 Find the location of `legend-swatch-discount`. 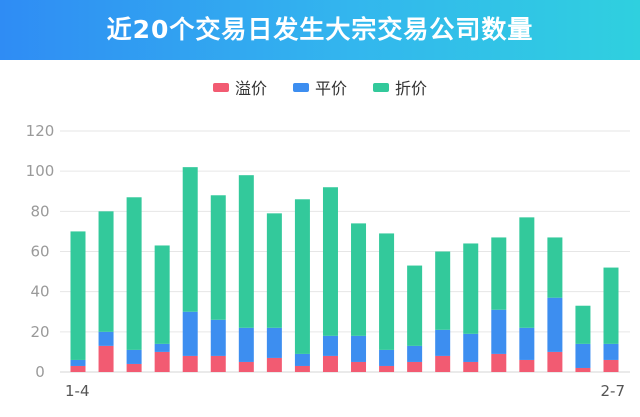

legend-swatch-discount is located at coordinates (381, 87).